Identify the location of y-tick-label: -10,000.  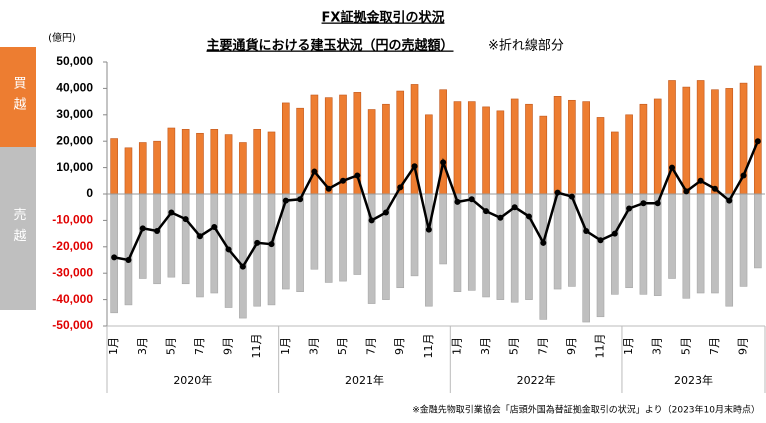
(72, 220).